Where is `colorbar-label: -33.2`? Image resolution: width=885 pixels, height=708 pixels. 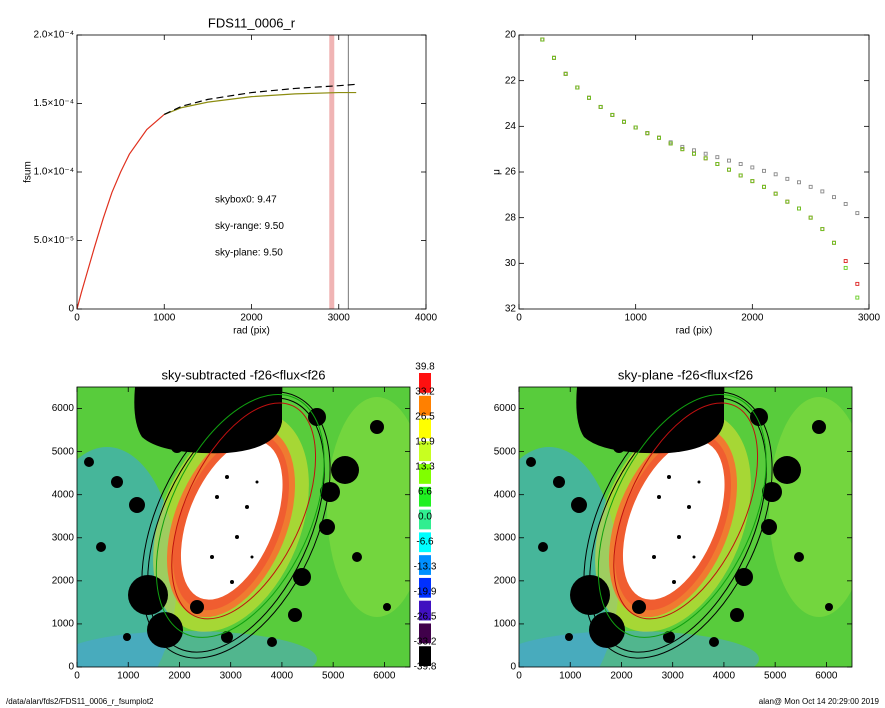 colorbar-label: -33.2 is located at coordinates (425, 642).